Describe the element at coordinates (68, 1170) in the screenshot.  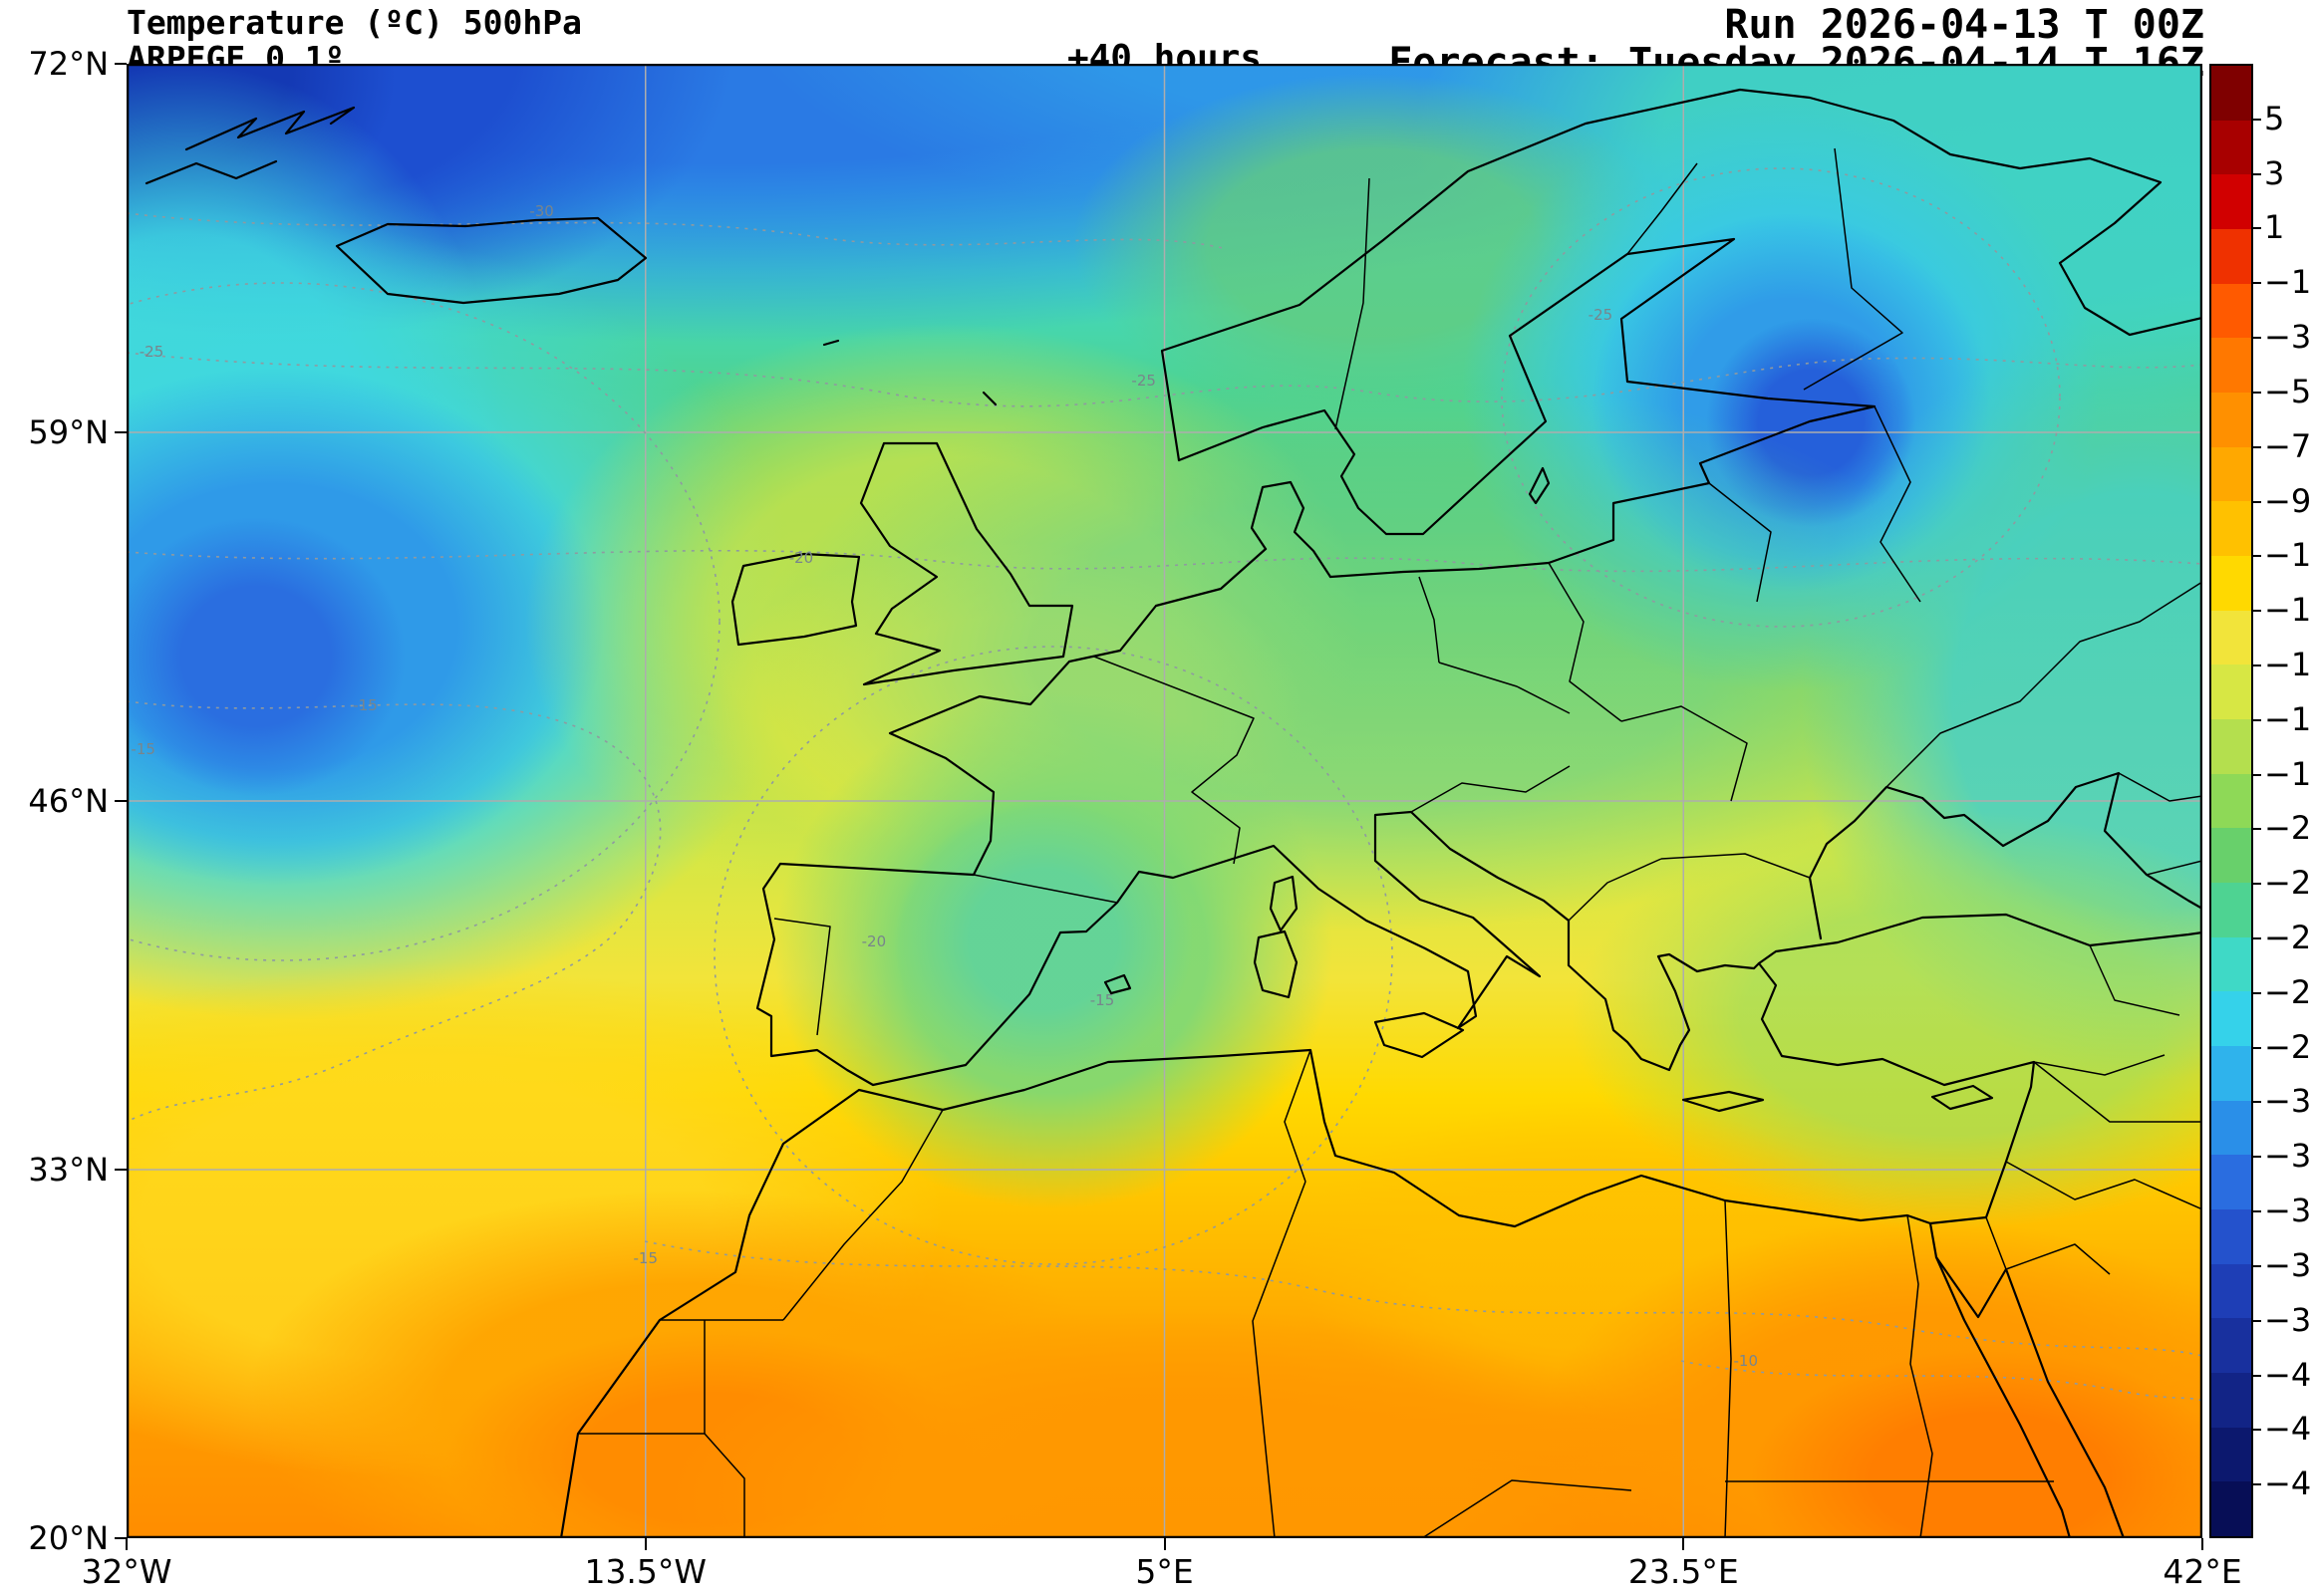
I see `lat-tick-label: 33°N` at that location.